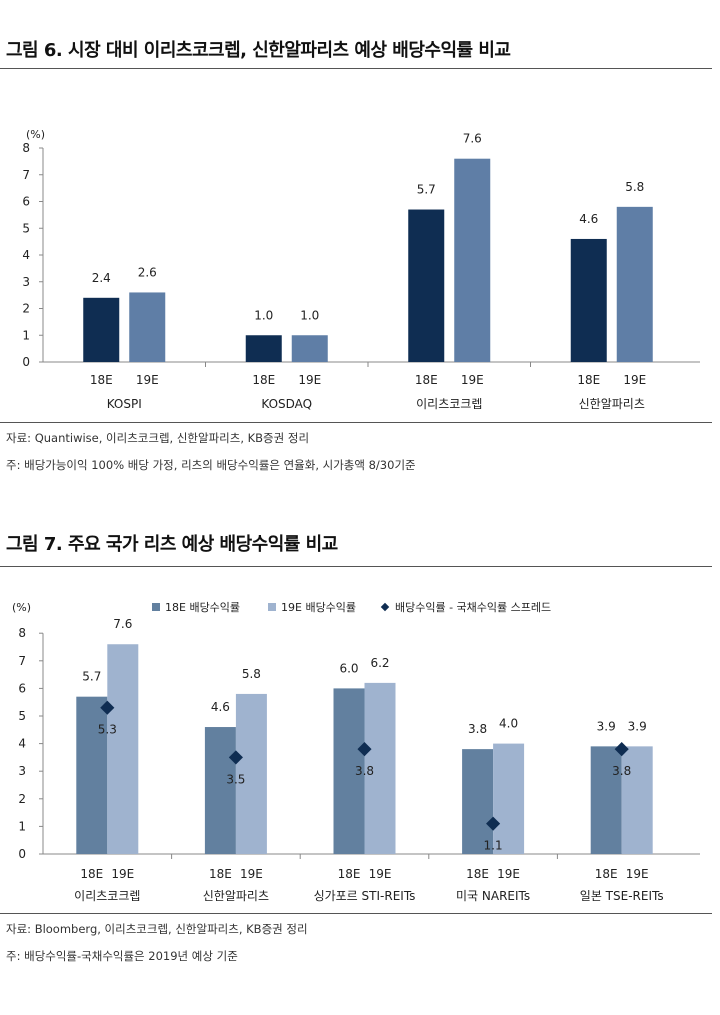  What do you see at coordinates (124, 404) in the screenshot?
I see `x-category-label: KOSPI` at bounding box center [124, 404].